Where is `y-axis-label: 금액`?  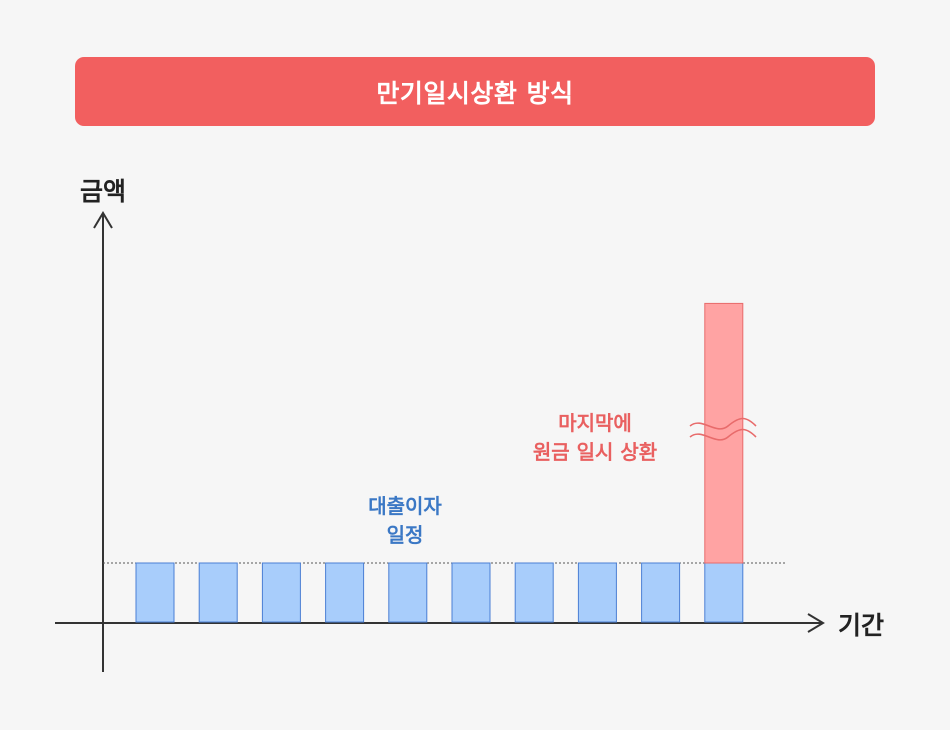
y-axis-label: 금액 is located at coordinates (103, 191).